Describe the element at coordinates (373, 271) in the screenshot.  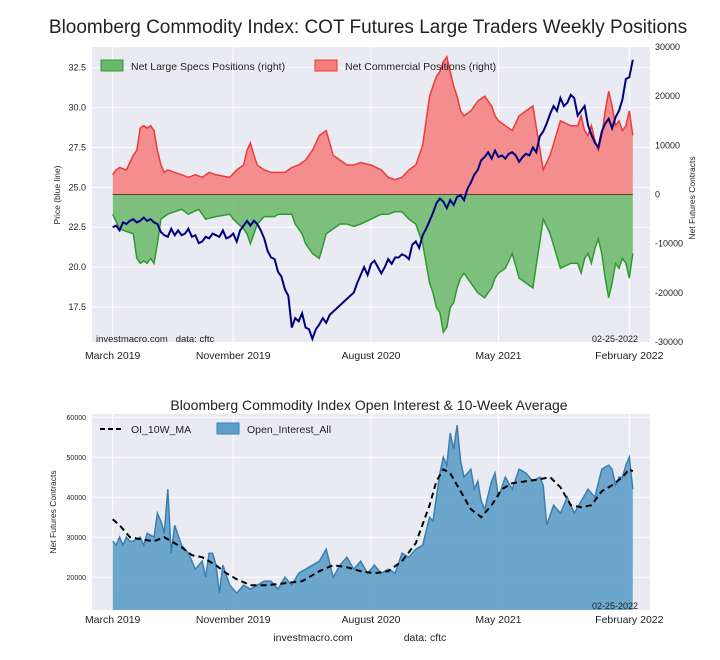
I see `line-specs` at that location.